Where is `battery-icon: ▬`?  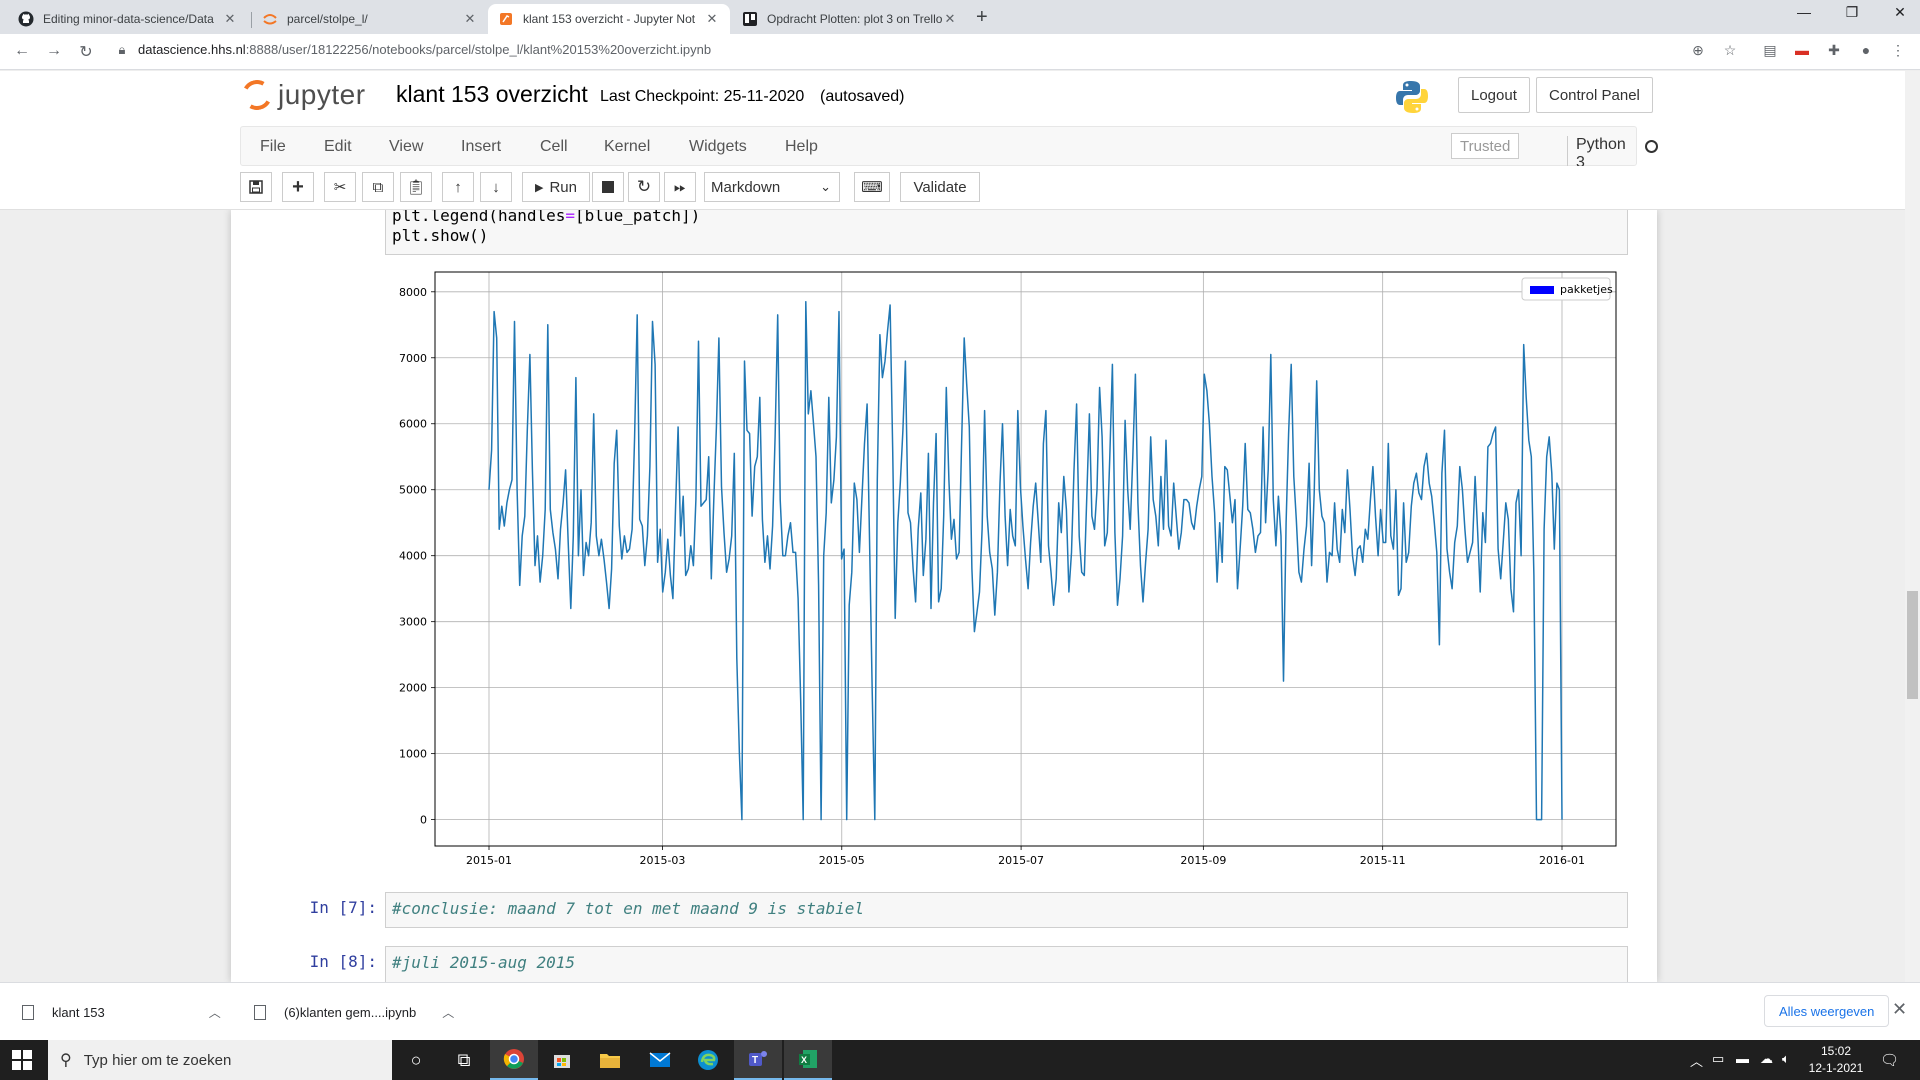
battery-icon: ▬ is located at coordinates (1742, 1058).